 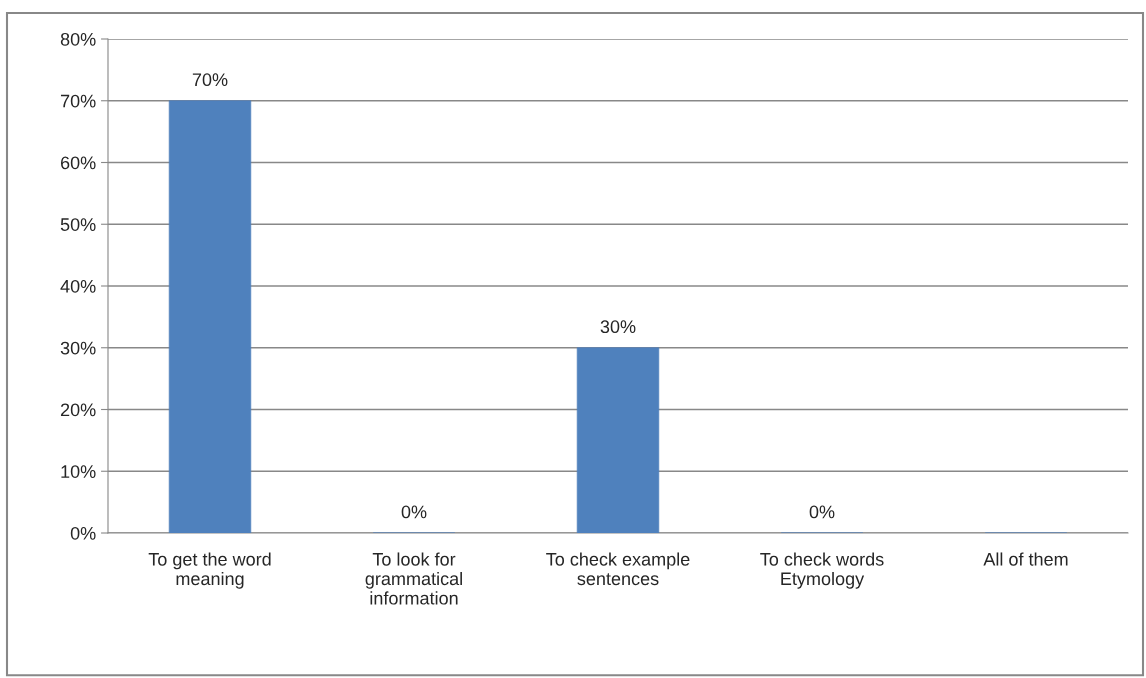 What do you see at coordinates (78, 471) in the screenshot?
I see `y-tick-label: 10%` at bounding box center [78, 471].